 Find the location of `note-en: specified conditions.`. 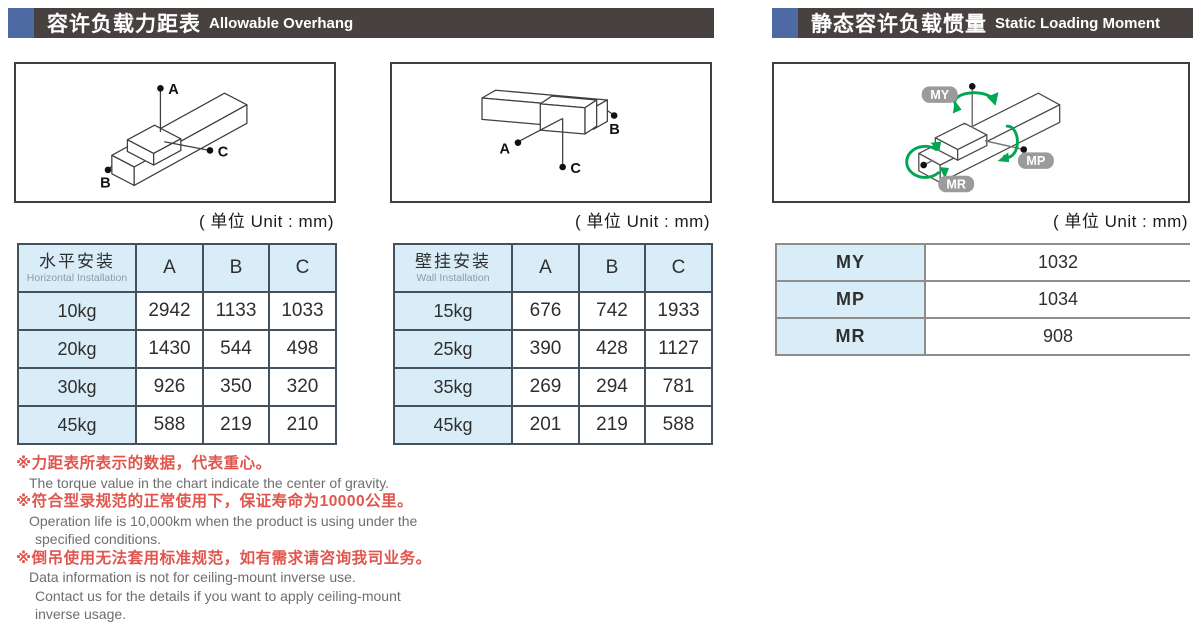

note-en: specified conditions. is located at coordinates (98, 539).